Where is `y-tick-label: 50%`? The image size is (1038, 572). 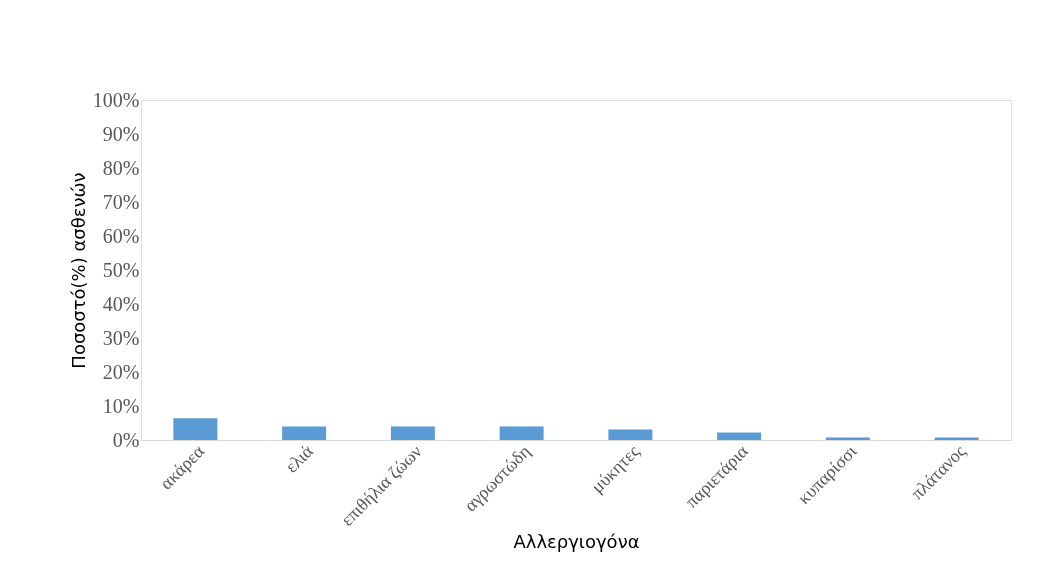 y-tick-label: 50% is located at coordinates (121, 269).